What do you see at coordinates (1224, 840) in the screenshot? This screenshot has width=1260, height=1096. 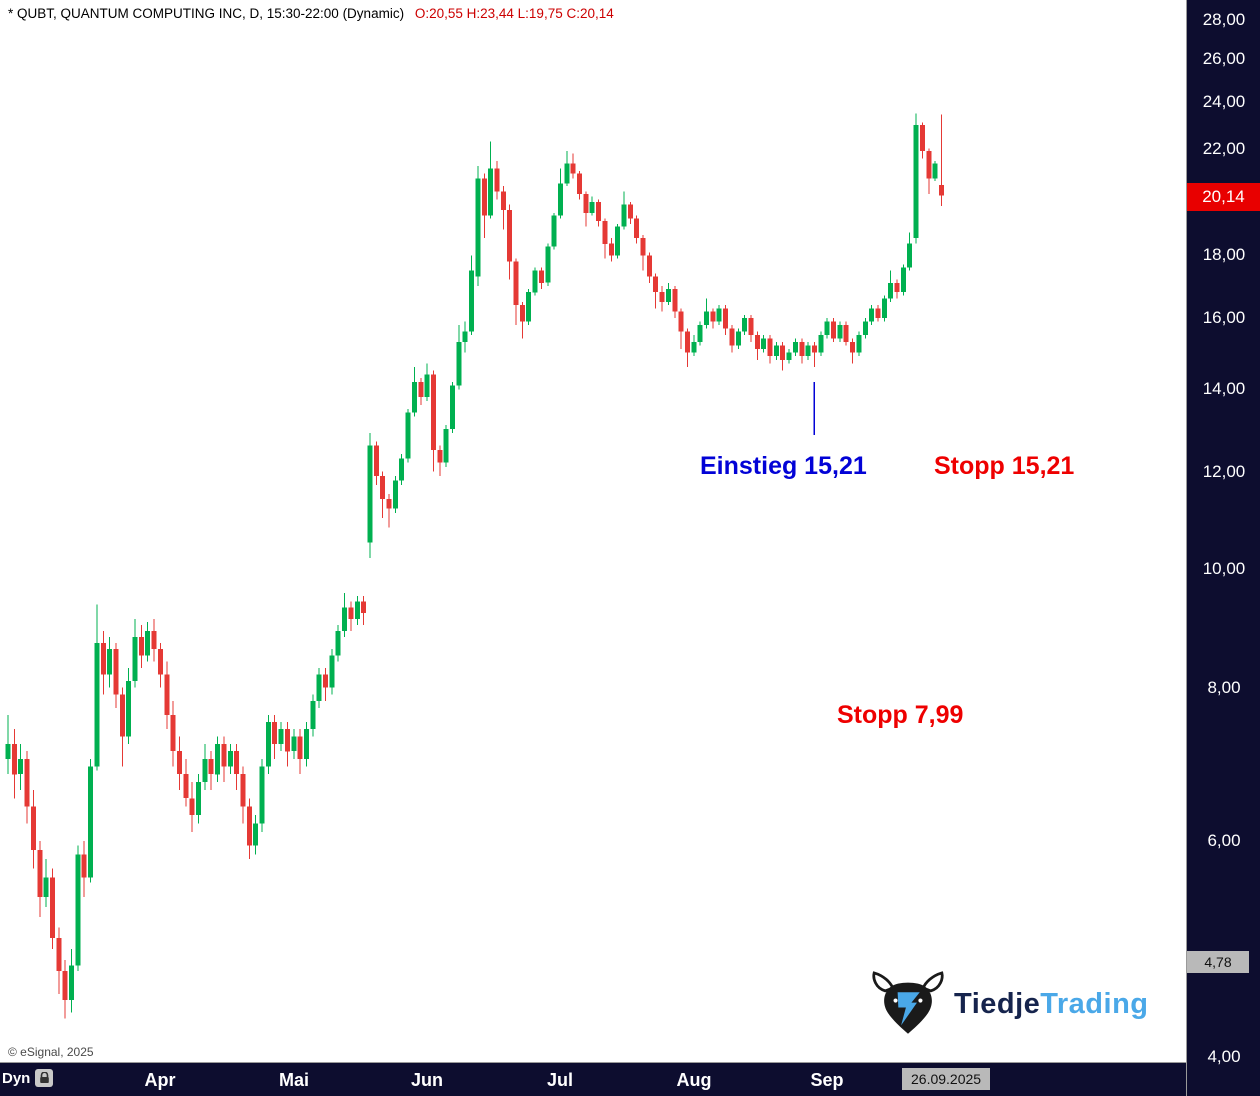 I see `price-tick-label: 6,00` at bounding box center [1224, 840].